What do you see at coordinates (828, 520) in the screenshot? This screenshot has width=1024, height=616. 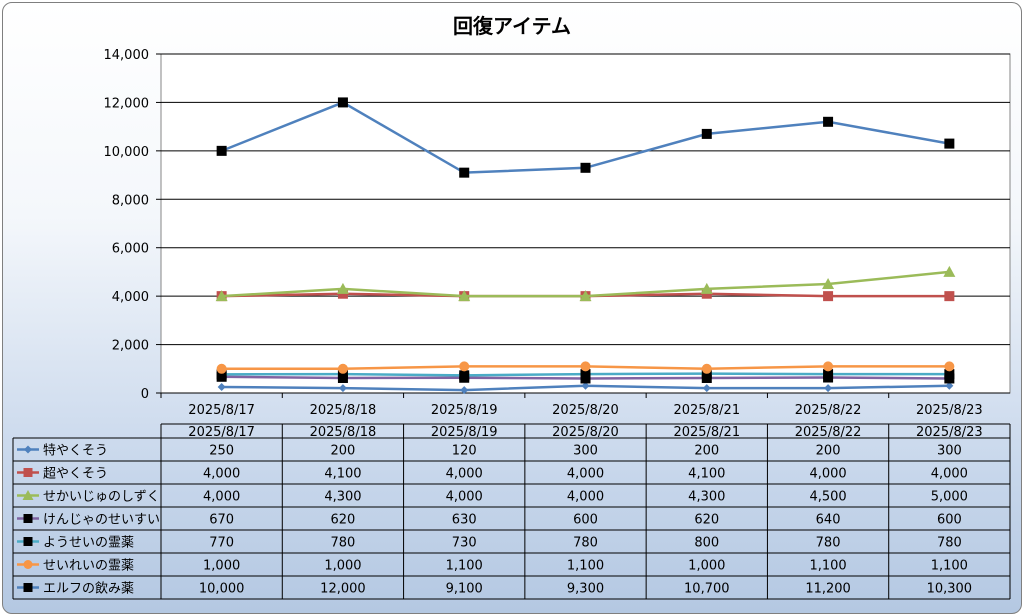 I see `data-label: 640` at bounding box center [828, 520].